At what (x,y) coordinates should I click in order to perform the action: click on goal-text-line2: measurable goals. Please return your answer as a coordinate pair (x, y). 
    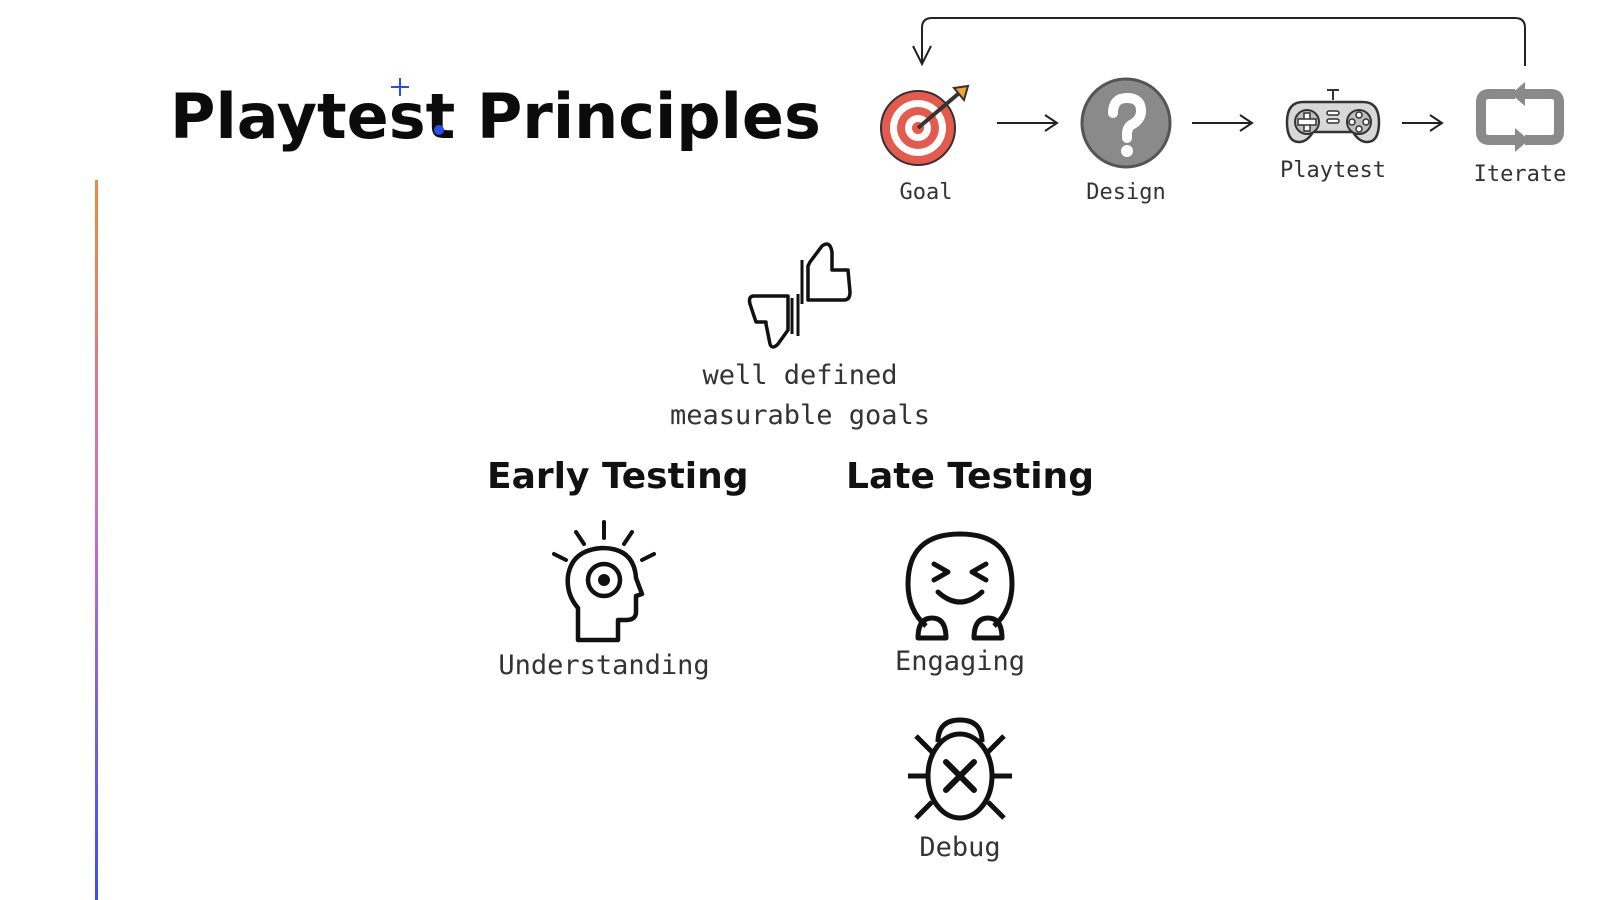
    Looking at the image, I should click on (800, 415).